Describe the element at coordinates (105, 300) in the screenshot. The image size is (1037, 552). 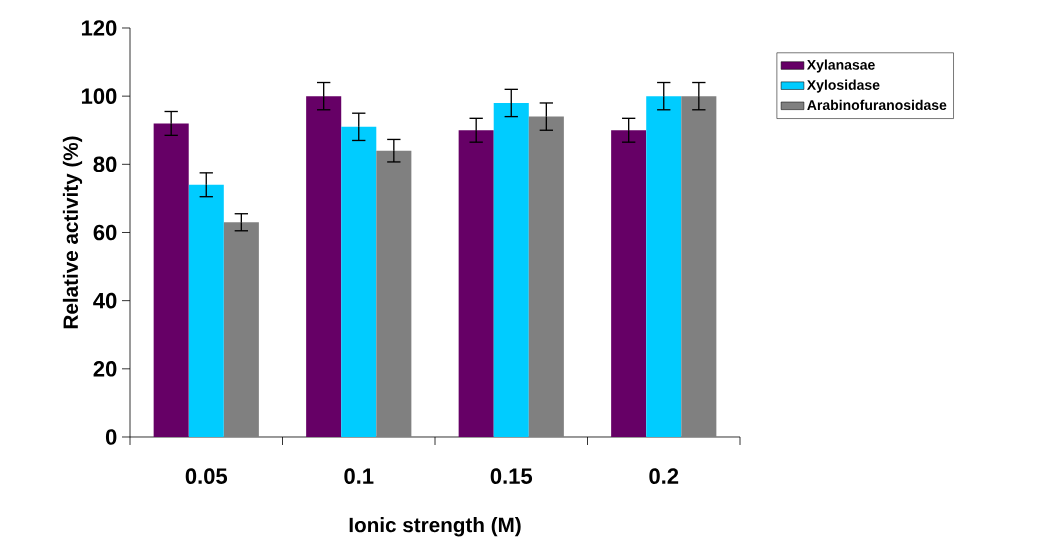
I see `y-tick-label: 40` at that location.